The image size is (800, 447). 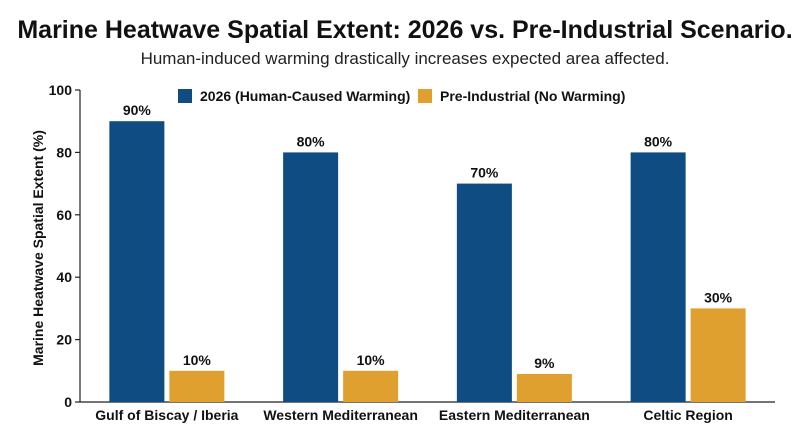 What do you see at coordinates (532, 96) in the screenshot?
I see `legend-label: Pre-Industrial (No Warming)` at bounding box center [532, 96].